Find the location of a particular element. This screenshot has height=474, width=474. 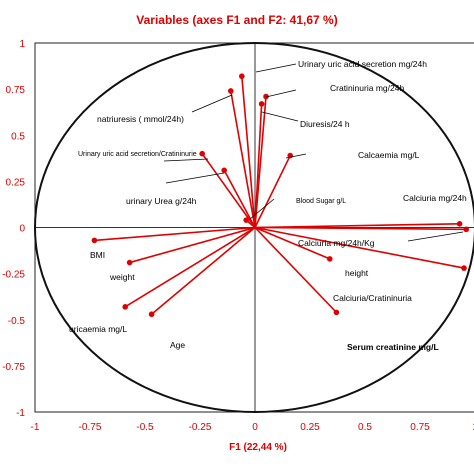

vector-label: Blood Sugar g/L is located at coordinates (321, 201).